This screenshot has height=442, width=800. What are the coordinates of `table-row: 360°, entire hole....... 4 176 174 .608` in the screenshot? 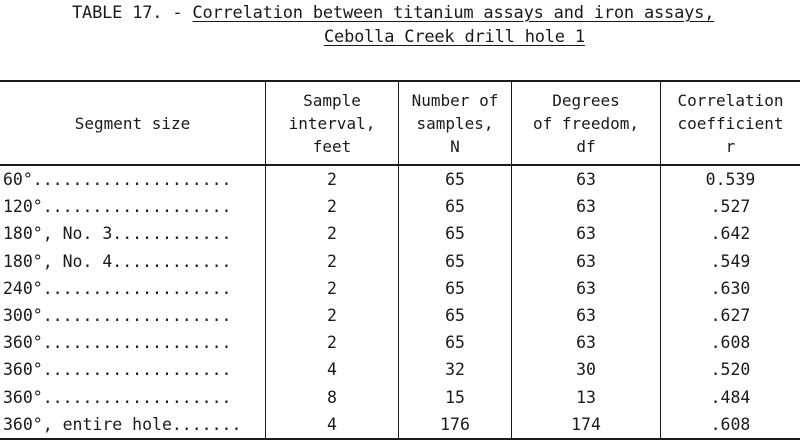 It's located at (400, 424).